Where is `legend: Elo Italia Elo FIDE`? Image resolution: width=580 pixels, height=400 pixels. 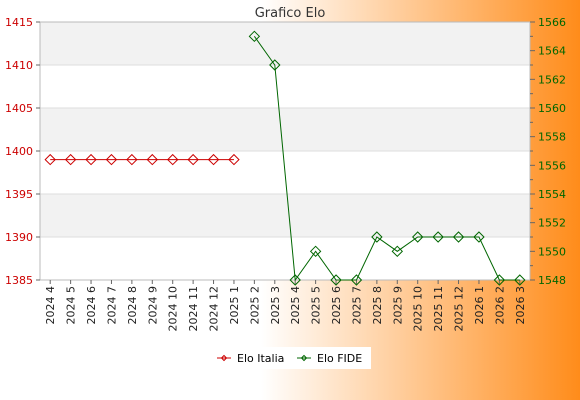 legend: Elo Italia Elo FIDE is located at coordinates (291, 358).